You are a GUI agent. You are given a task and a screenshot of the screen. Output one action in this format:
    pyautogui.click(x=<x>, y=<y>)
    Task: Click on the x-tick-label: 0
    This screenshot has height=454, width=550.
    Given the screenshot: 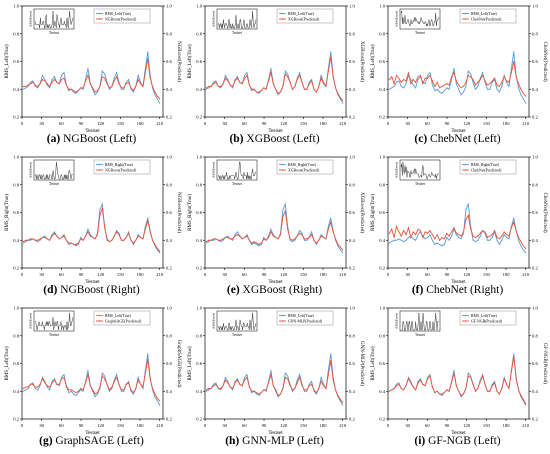 What is the action you would take?
    pyautogui.click(x=388, y=274)
    